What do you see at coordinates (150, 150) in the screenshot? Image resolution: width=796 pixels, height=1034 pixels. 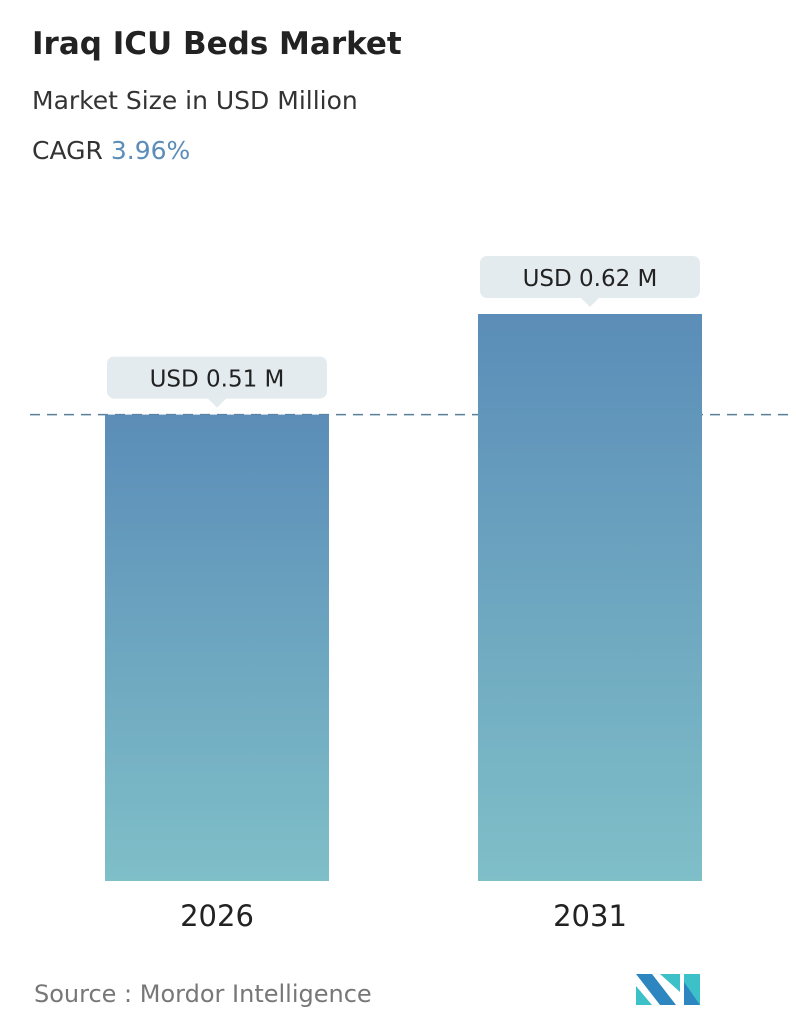 I see `cagr-value: 3.96%` at bounding box center [150, 150].